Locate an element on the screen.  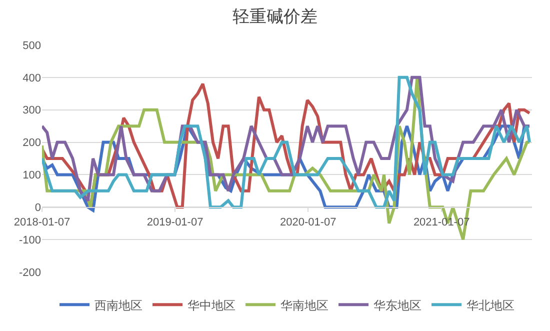
y-tick-label: -100 is located at coordinates (29, 240).